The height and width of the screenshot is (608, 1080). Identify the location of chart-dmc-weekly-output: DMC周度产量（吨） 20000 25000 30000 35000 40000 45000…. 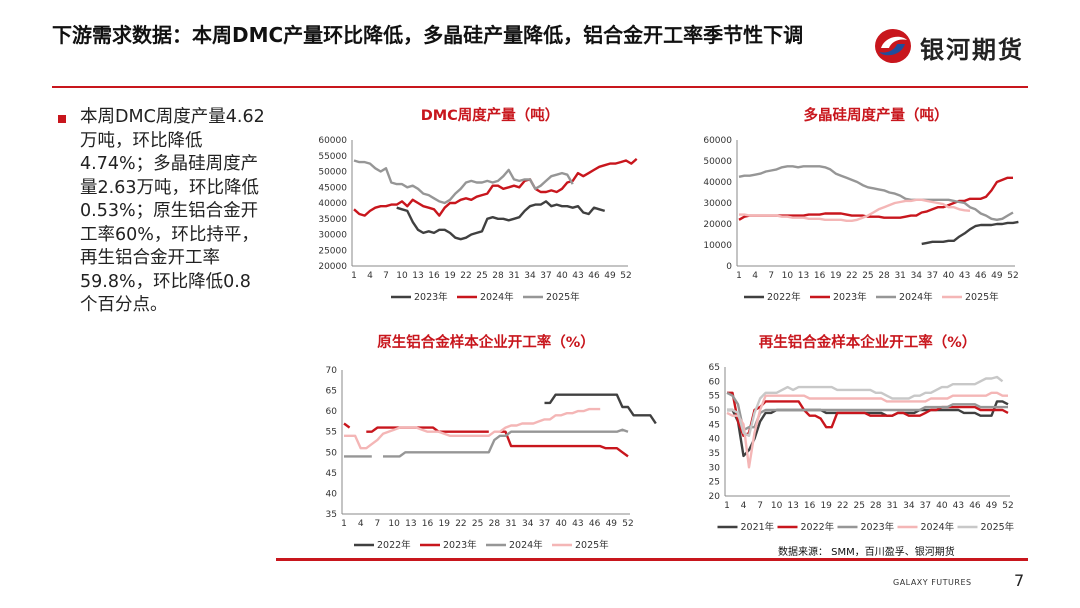
(470, 204).